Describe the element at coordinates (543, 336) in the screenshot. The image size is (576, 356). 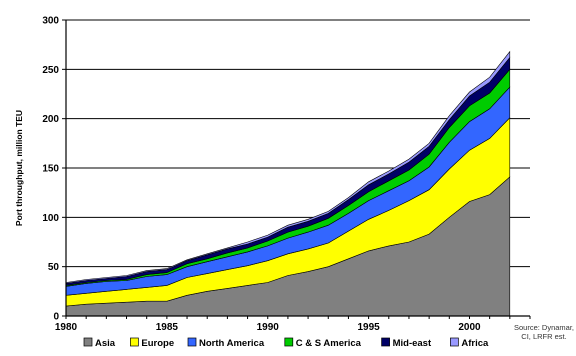
I see `source-note-line-2: CI, LRFR est.` at that location.